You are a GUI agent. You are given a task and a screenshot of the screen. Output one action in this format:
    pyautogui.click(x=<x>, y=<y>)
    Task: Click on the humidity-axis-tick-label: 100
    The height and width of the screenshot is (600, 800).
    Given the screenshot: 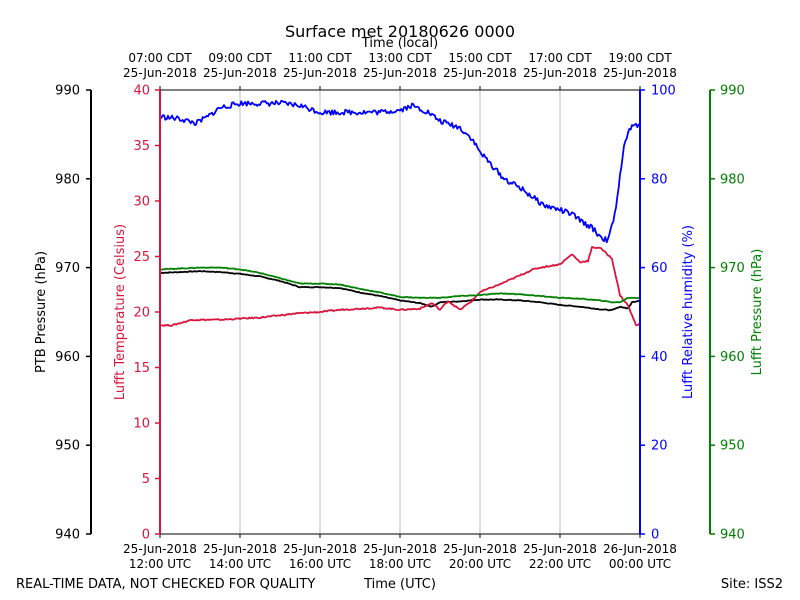 What is the action you would take?
    pyautogui.click(x=663, y=91)
    